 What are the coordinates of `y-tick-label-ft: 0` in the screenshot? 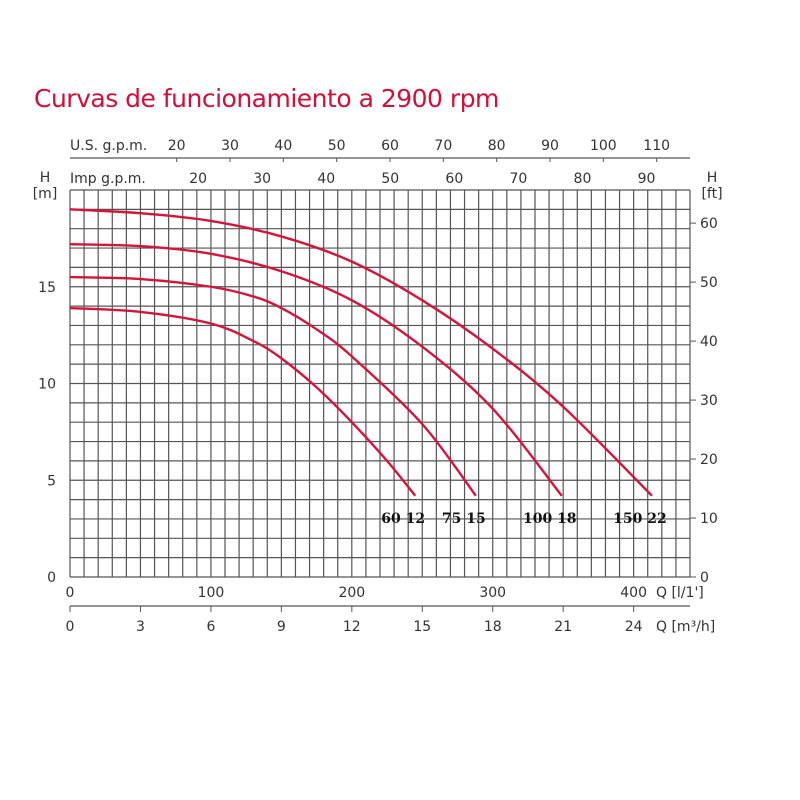 It's located at (704, 578).